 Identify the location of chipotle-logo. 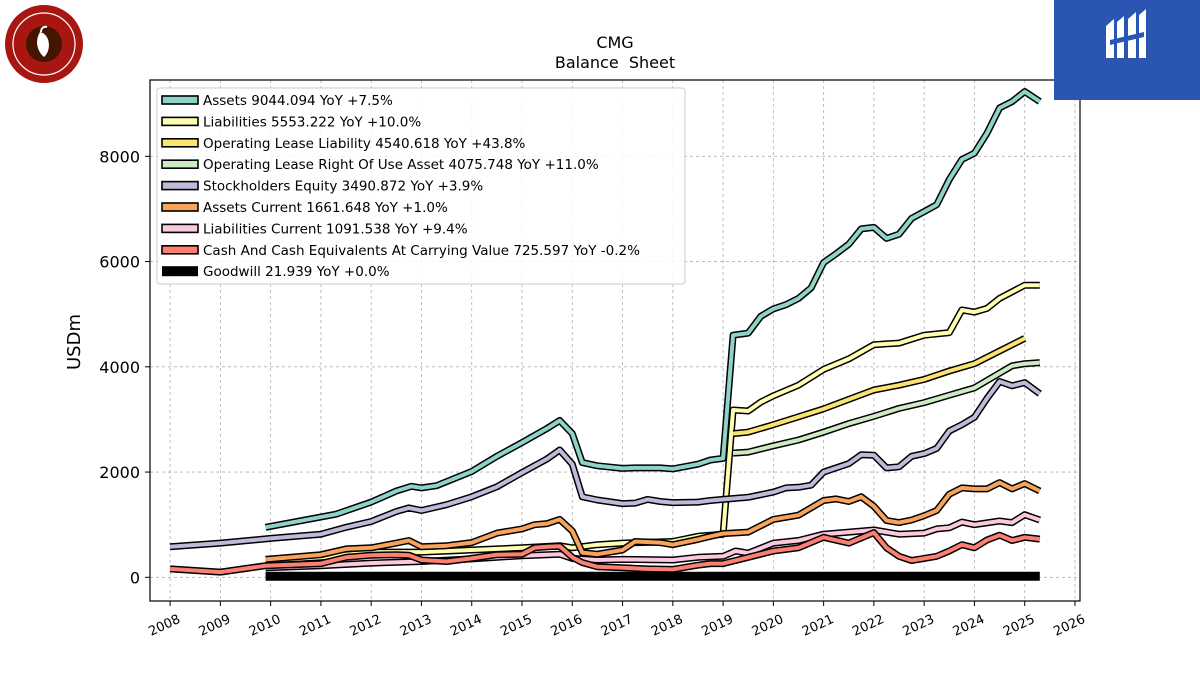
(44, 44).